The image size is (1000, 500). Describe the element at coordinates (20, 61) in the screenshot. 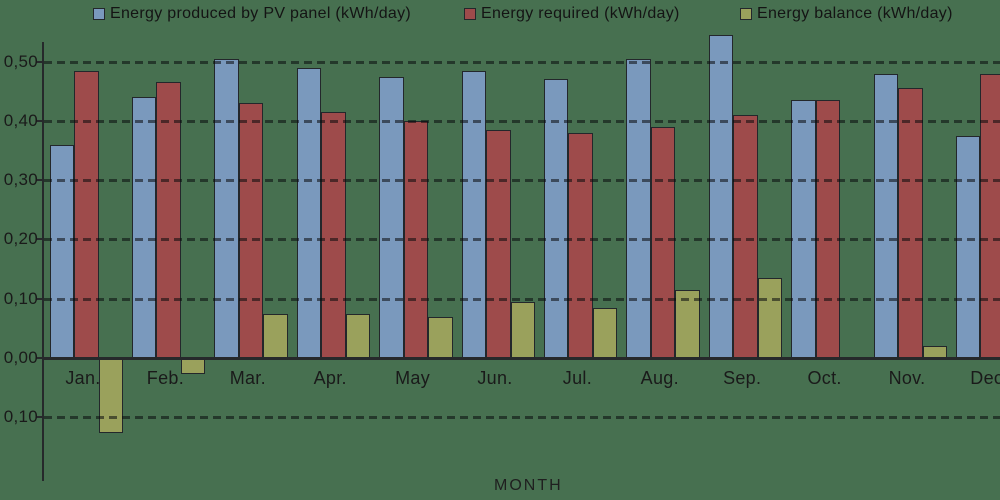

I see `y-tick-label-0.5: 0,50` at that location.